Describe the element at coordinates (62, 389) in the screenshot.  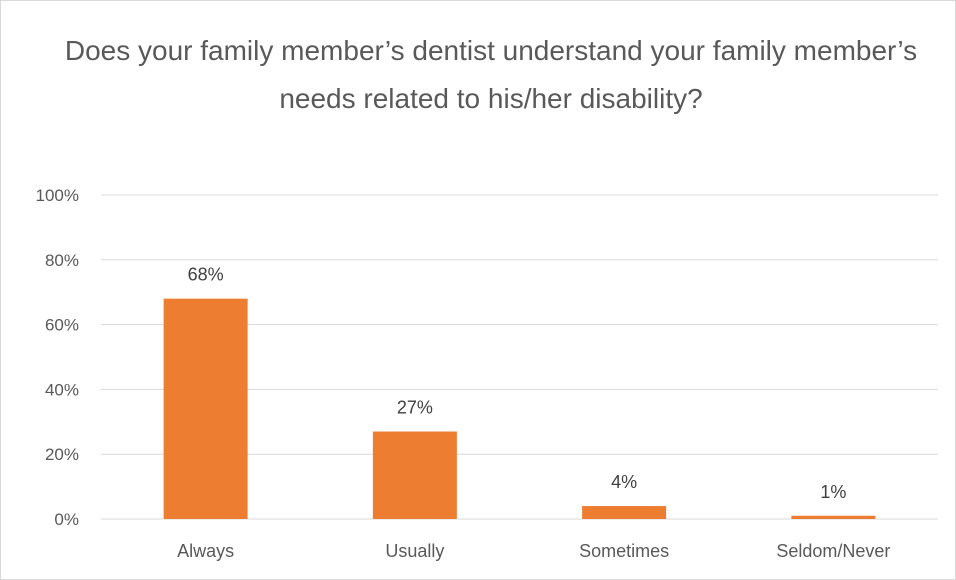
I see `y-tick-label: 40%` at that location.